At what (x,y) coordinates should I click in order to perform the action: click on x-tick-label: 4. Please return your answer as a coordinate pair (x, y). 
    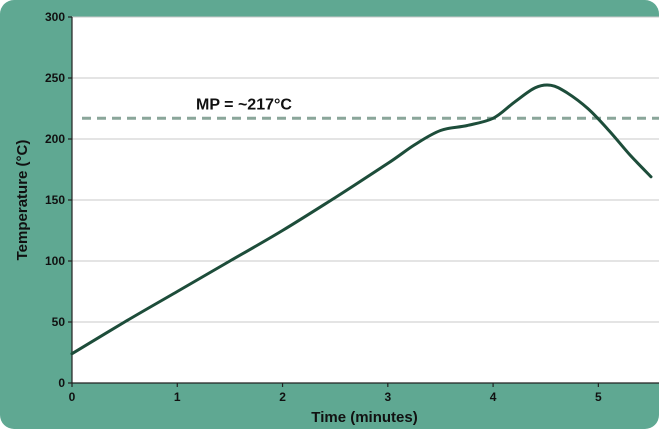
    Looking at the image, I should click on (493, 397).